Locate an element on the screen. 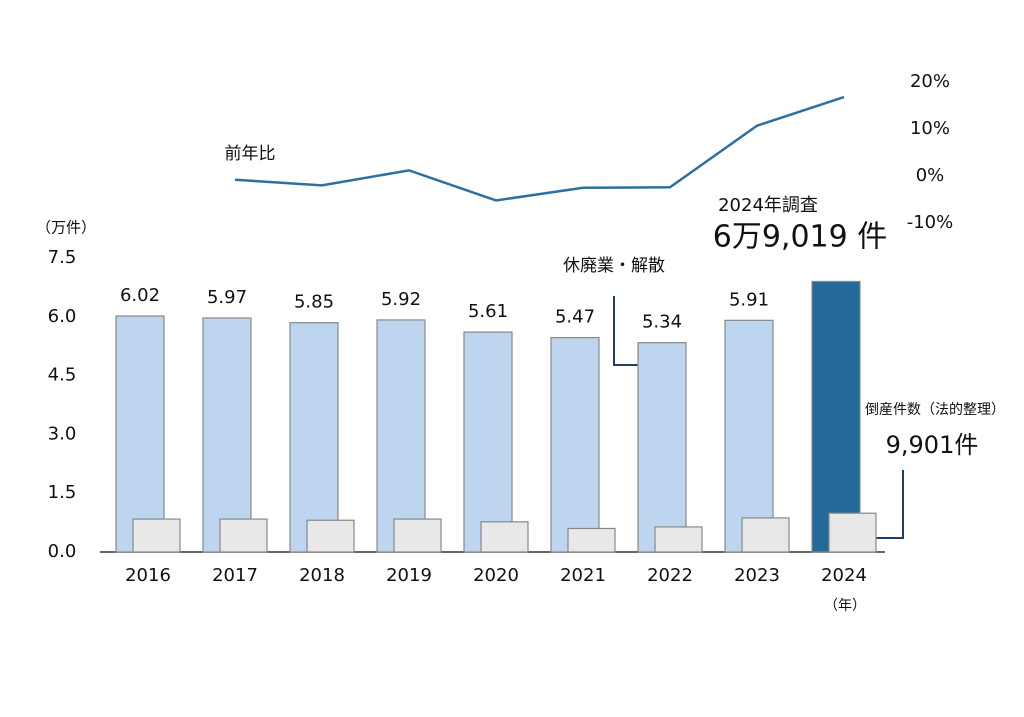  y2-tick-label: 0% is located at coordinates (930, 175).